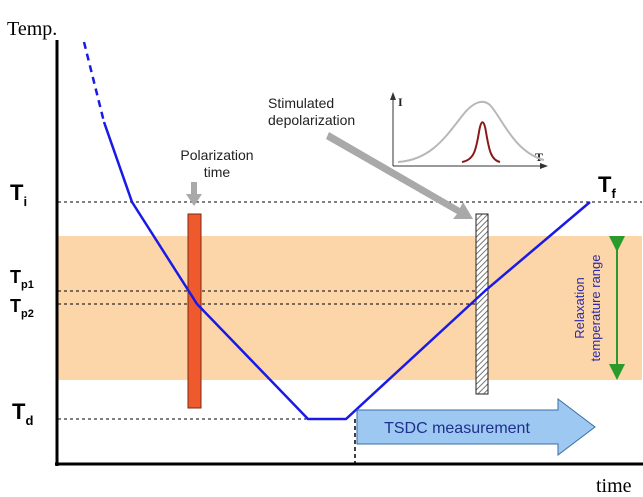 Image resolution: width=643 pixels, height=497 pixels. Describe the element at coordinates (22, 279) in the screenshot. I see `tp1-label: Tp1` at that location.